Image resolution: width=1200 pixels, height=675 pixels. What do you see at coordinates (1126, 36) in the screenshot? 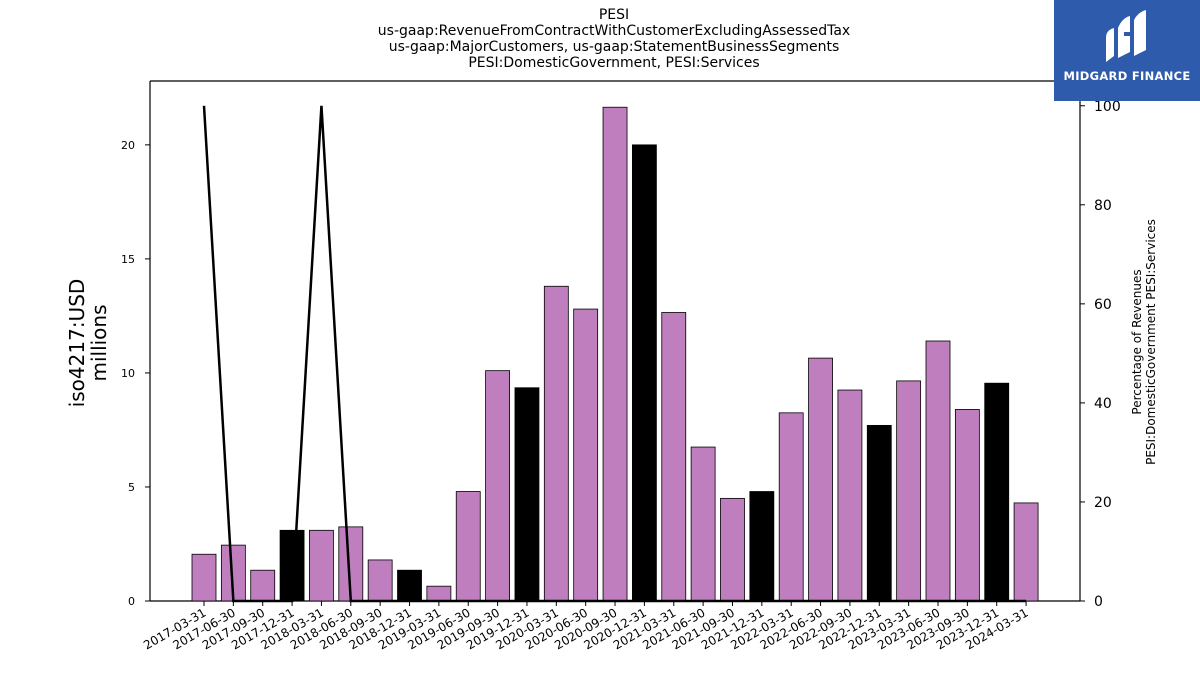
I see `midgard-logo-icon` at bounding box center [1126, 36].